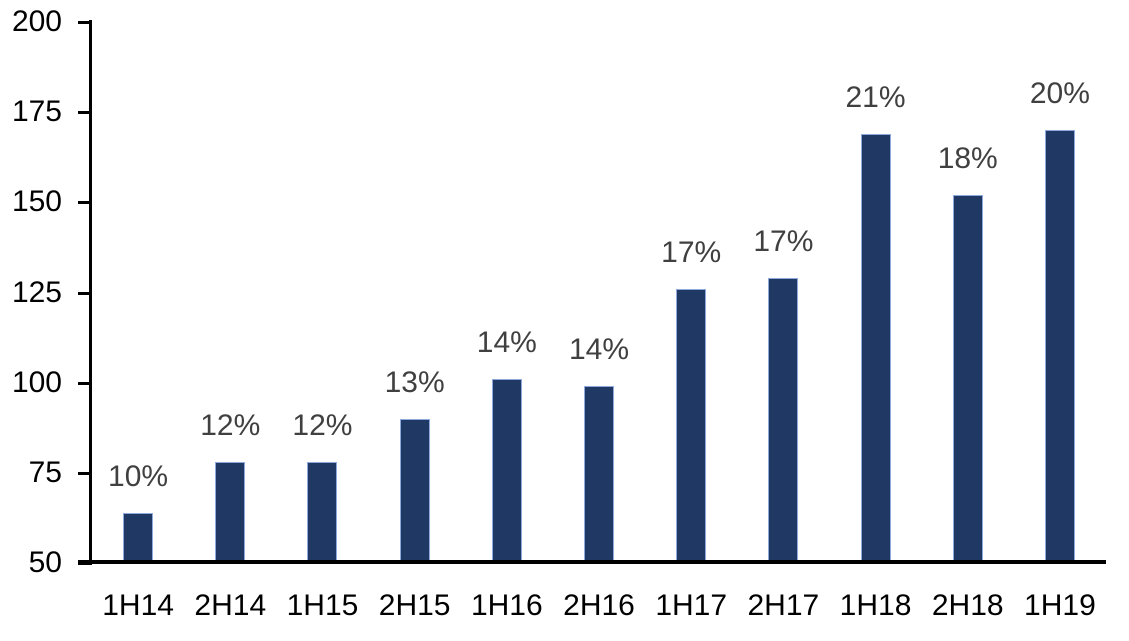  Describe the element at coordinates (36, 202) in the screenshot. I see `y-tick-label: 150` at that location.